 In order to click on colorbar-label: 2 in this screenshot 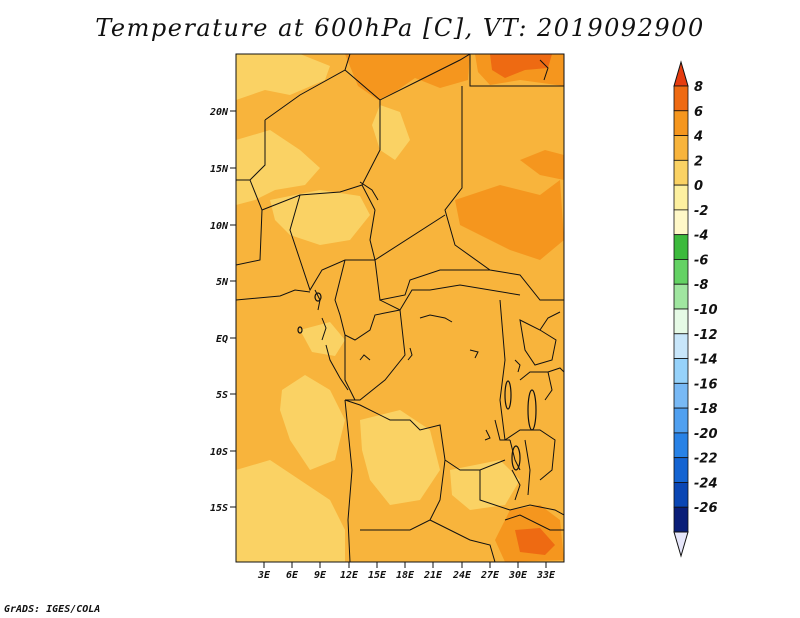, I will do `click(698, 161)`.